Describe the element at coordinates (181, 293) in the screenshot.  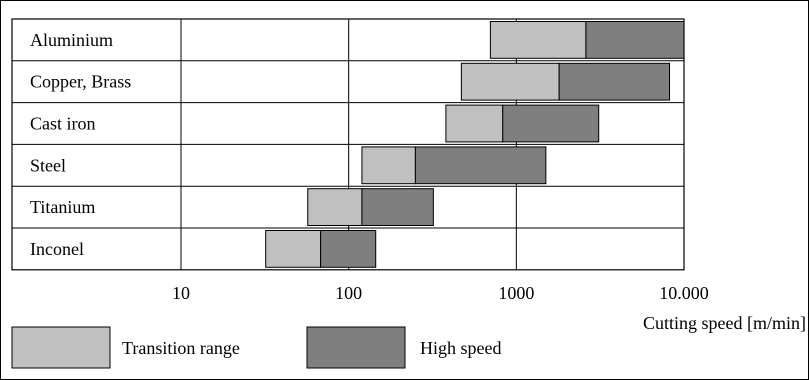
I see `x-tick-label-0: 10` at that location.